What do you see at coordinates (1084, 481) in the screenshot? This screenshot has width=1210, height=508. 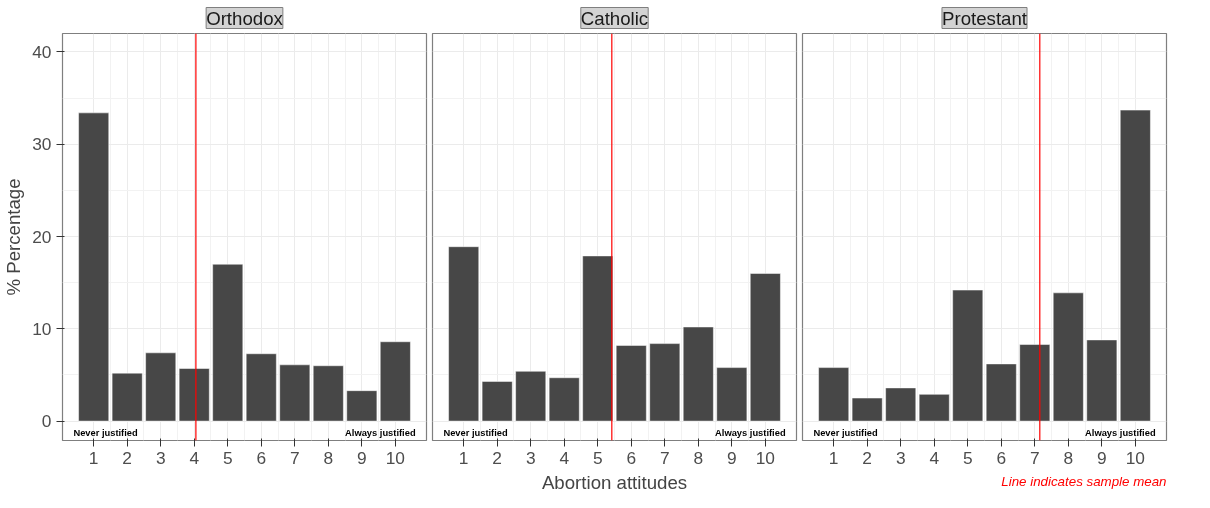 I see `text: Line indicates sample mean` at bounding box center [1084, 481].